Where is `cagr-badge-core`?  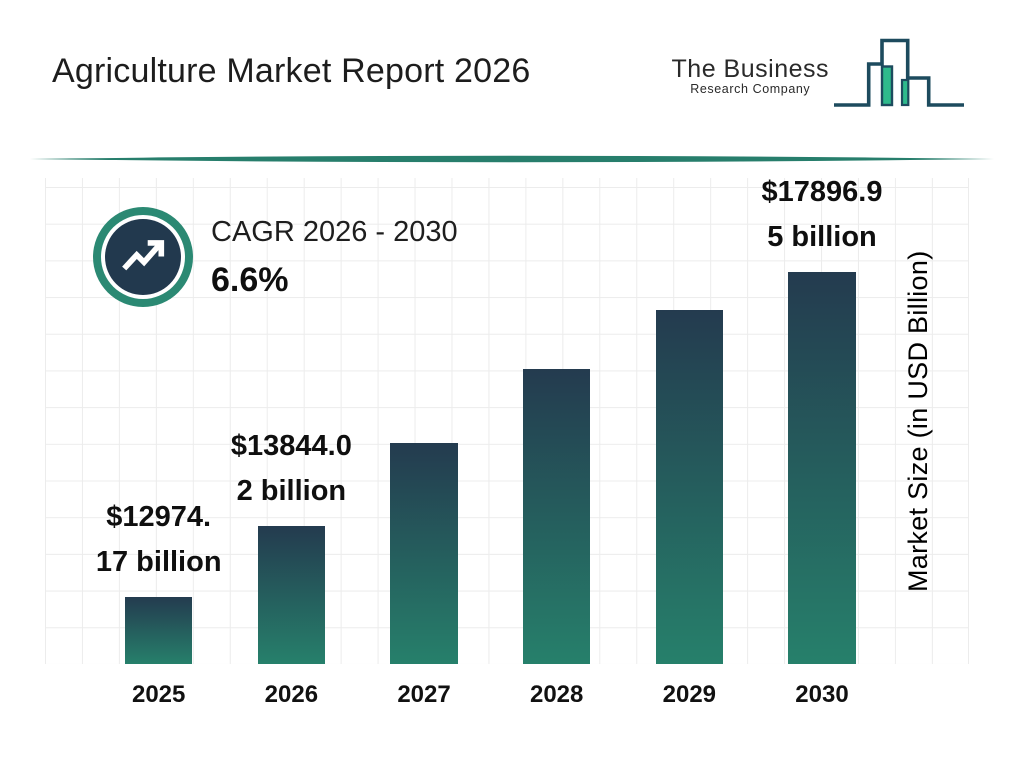
cagr-badge-core is located at coordinates (143, 257).